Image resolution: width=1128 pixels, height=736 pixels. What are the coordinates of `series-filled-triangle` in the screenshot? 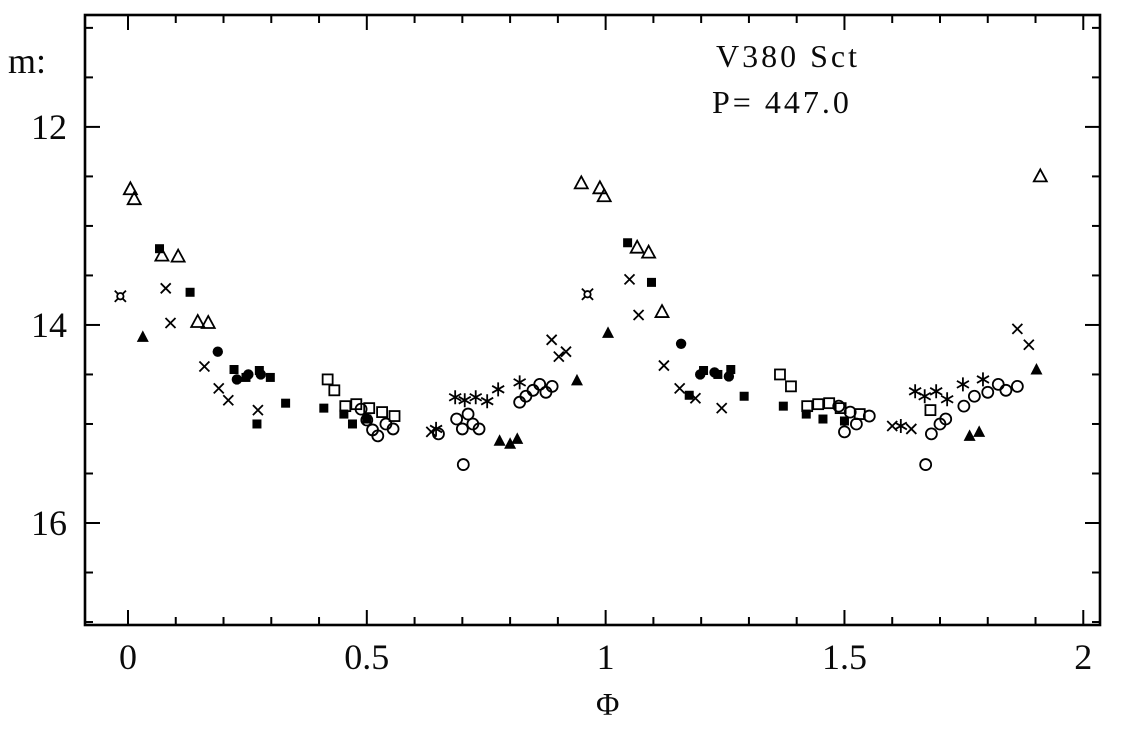 It's located at (589, 387).